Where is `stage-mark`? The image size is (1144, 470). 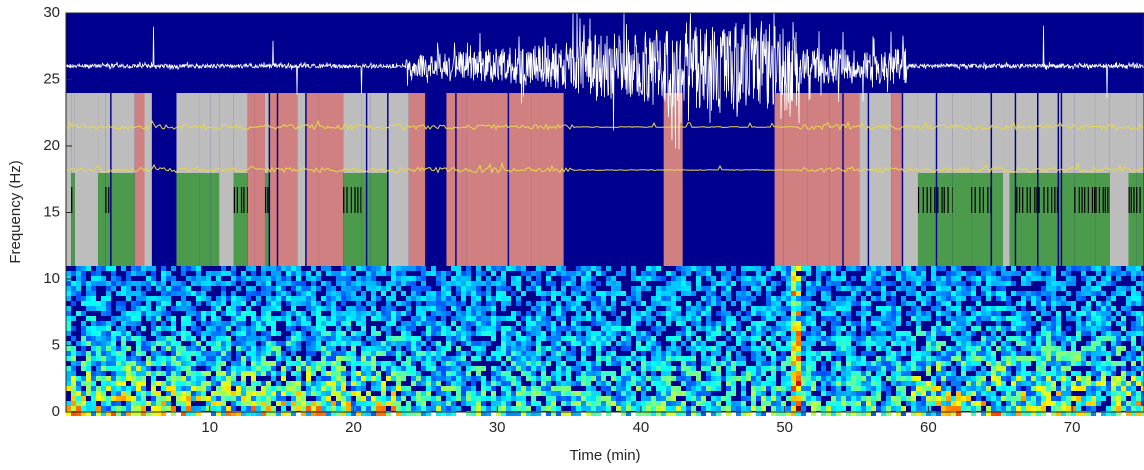 stage-mark is located at coordinates (108, 200).